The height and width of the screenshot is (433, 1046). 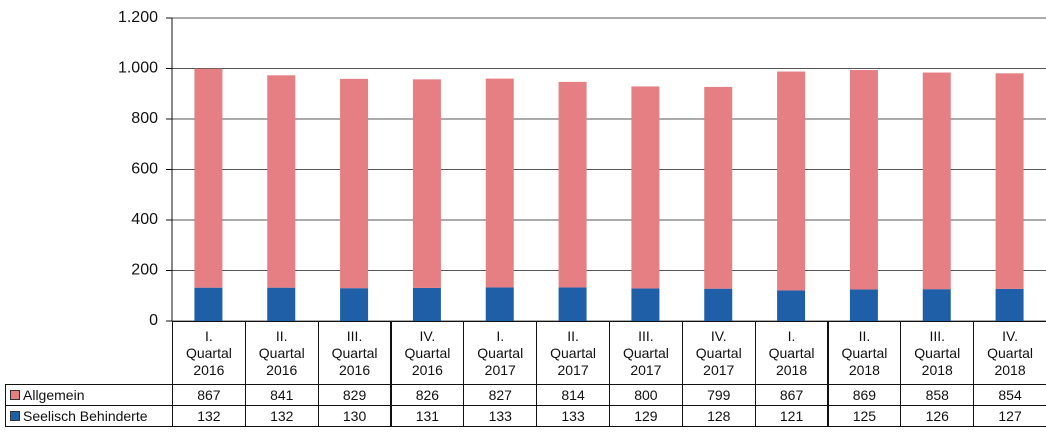 I want to click on data-label: 800, so click(x=646, y=395).